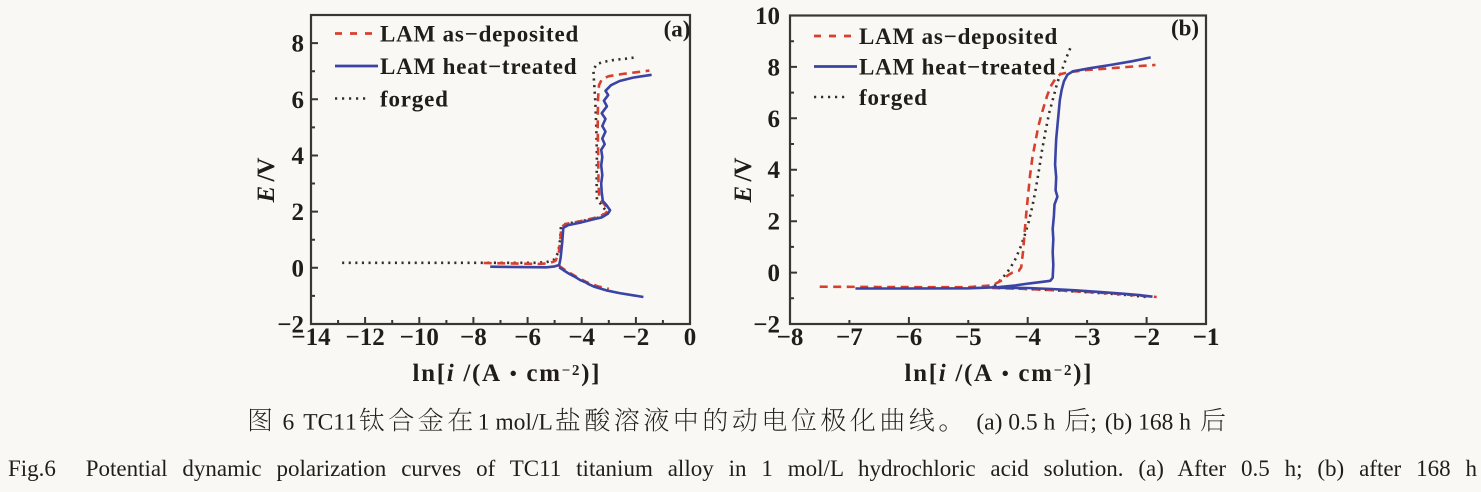 This screenshot has height=492, width=1481. I want to click on svg-text: −12, so click(364, 337).